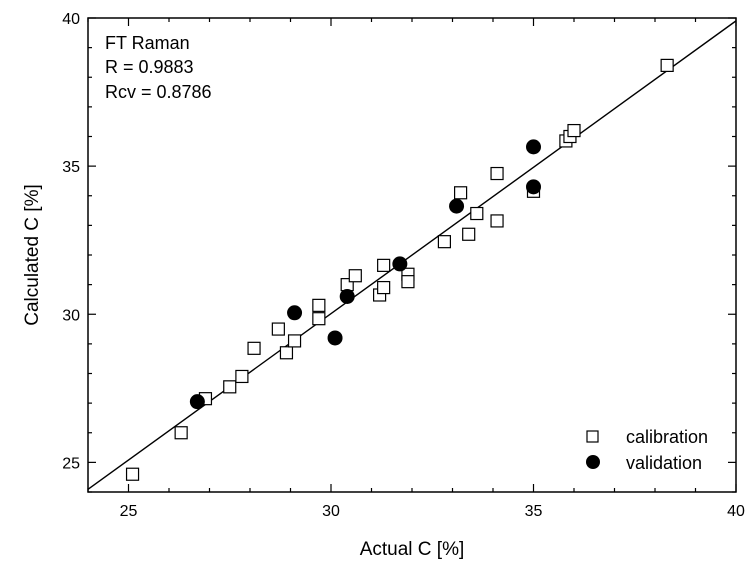  Describe the element at coordinates (412, 549) in the screenshot. I see `x-axis-title: Actual C [%]` at that location.